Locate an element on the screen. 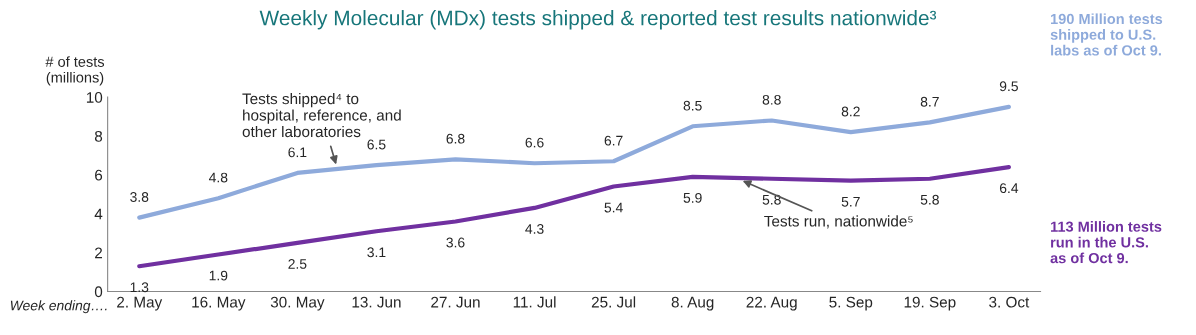 The width and height of the screenshot is (1196, 335). data-label: 8.2 is located at coordinates (850, 111).